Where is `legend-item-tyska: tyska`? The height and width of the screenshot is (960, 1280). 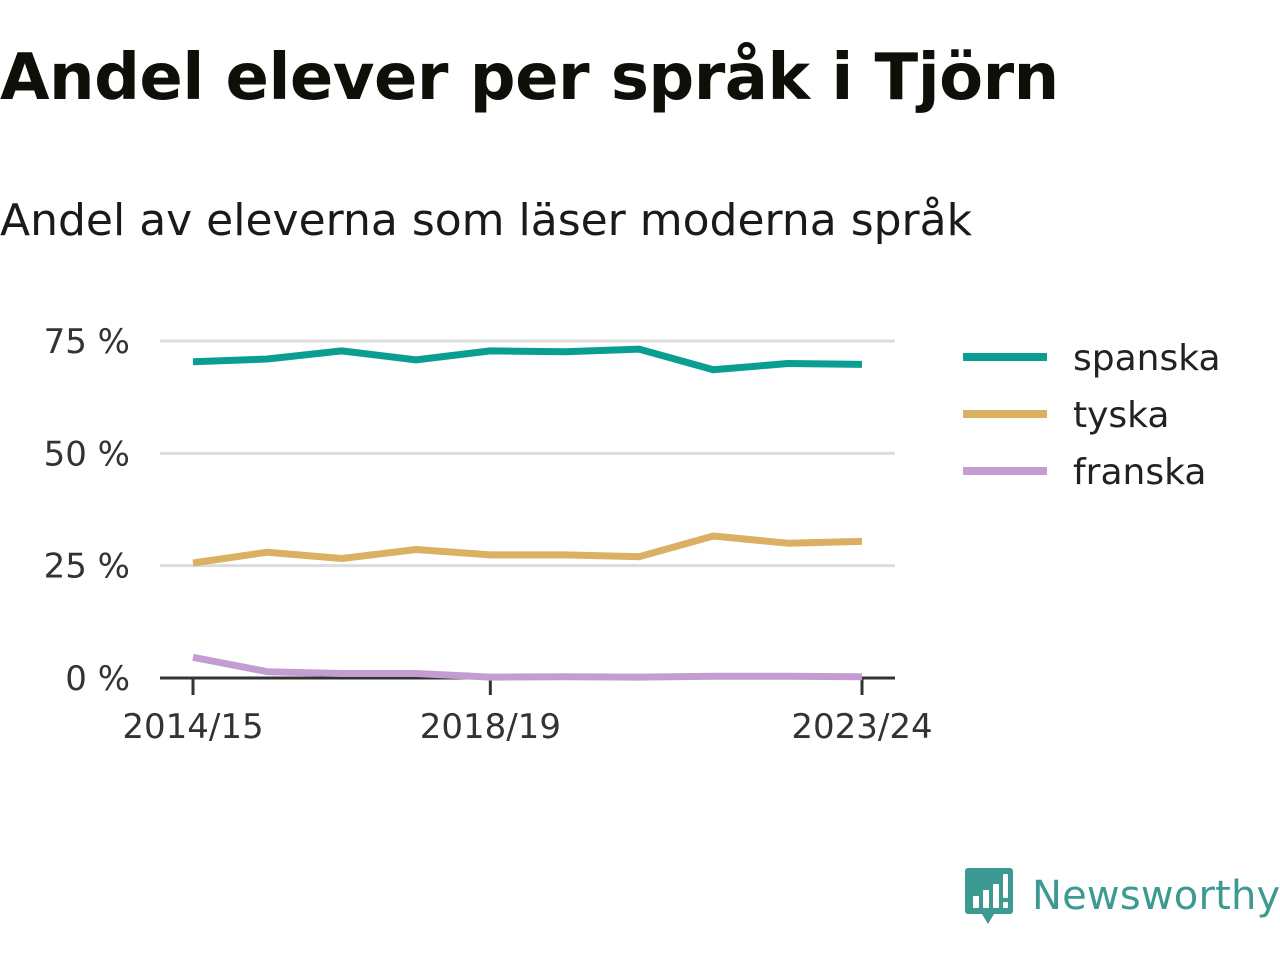 legend-item-tyska: tyska is located at coordinates (1066, 415).